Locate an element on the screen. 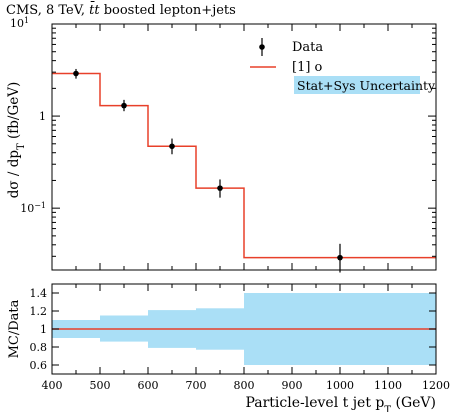 Image resolution: width=450 pixels, height=412 pixels. ratio-x-tick-label: 1100 is located at coordinates (388, 385).